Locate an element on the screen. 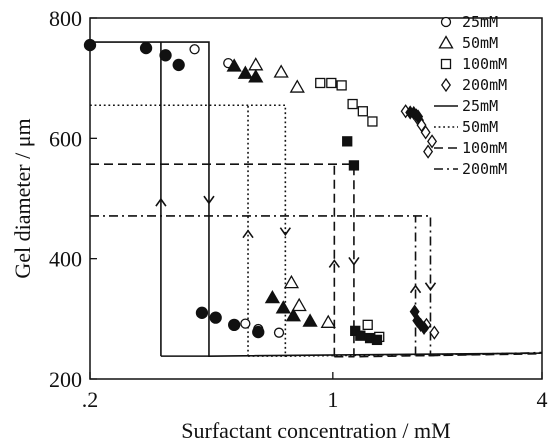 This screenshot has width=550, height=446. y-tick-label: 800 is located at coordinates (65, 18).